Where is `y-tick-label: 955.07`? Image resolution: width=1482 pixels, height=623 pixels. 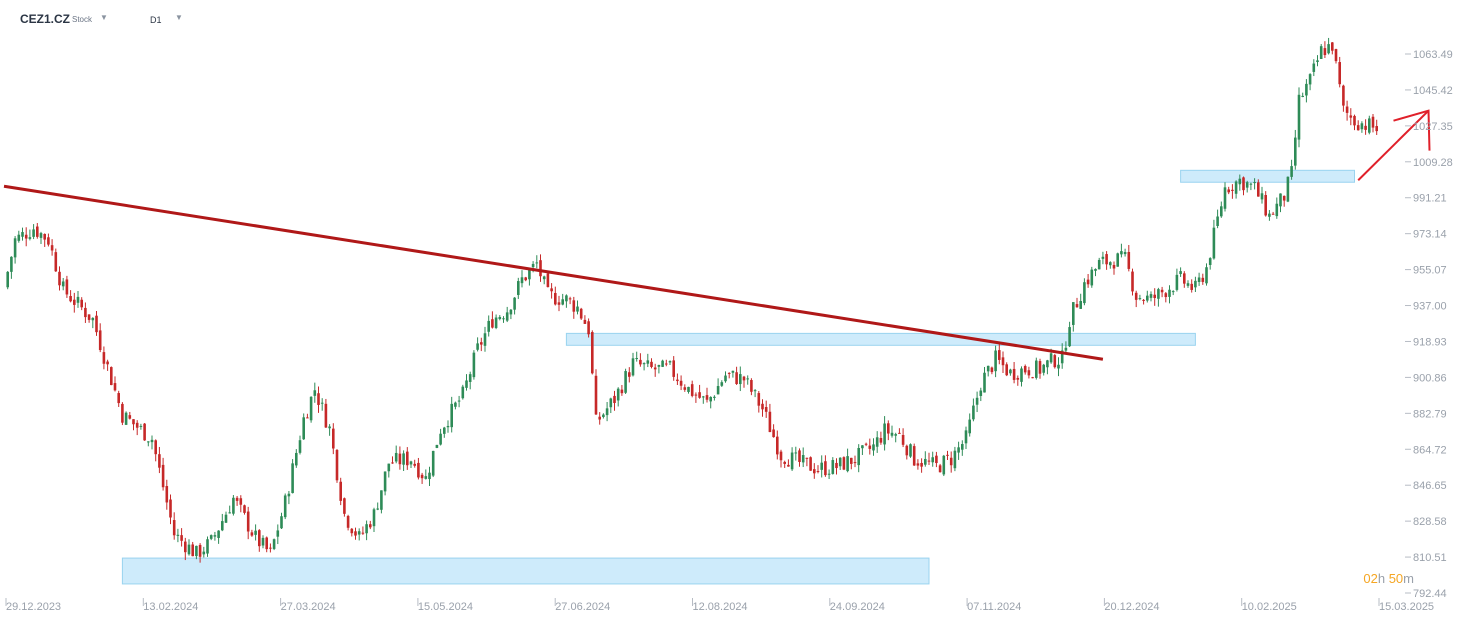
y-tick-label: 955.07 is located at coordinates (1430, 271).